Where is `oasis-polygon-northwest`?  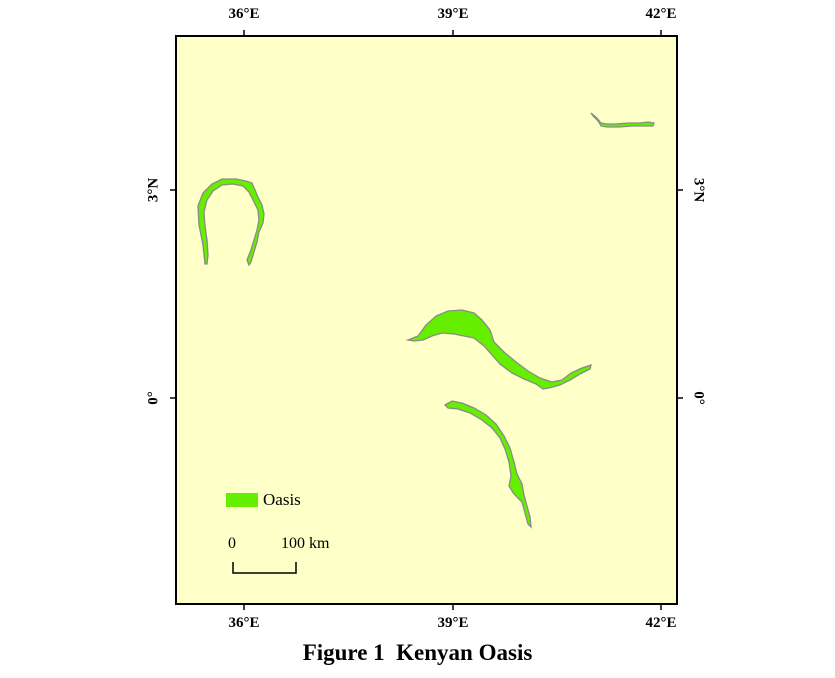 oasis-polygon-northwest is located at coordinates (231, 222).